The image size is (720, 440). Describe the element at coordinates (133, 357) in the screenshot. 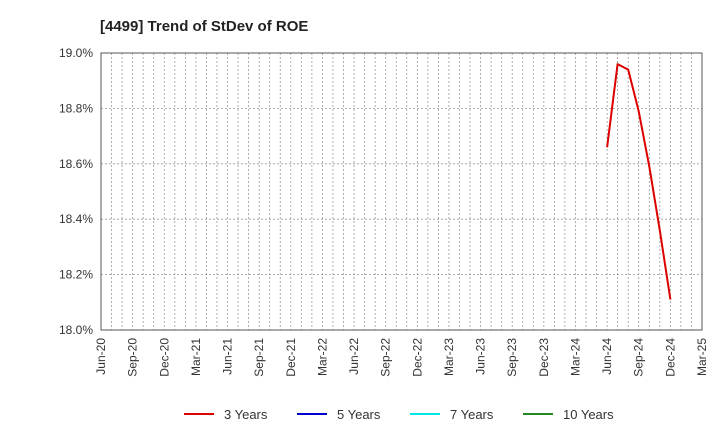

I see `x-tick-label: Sep-20` at that location.